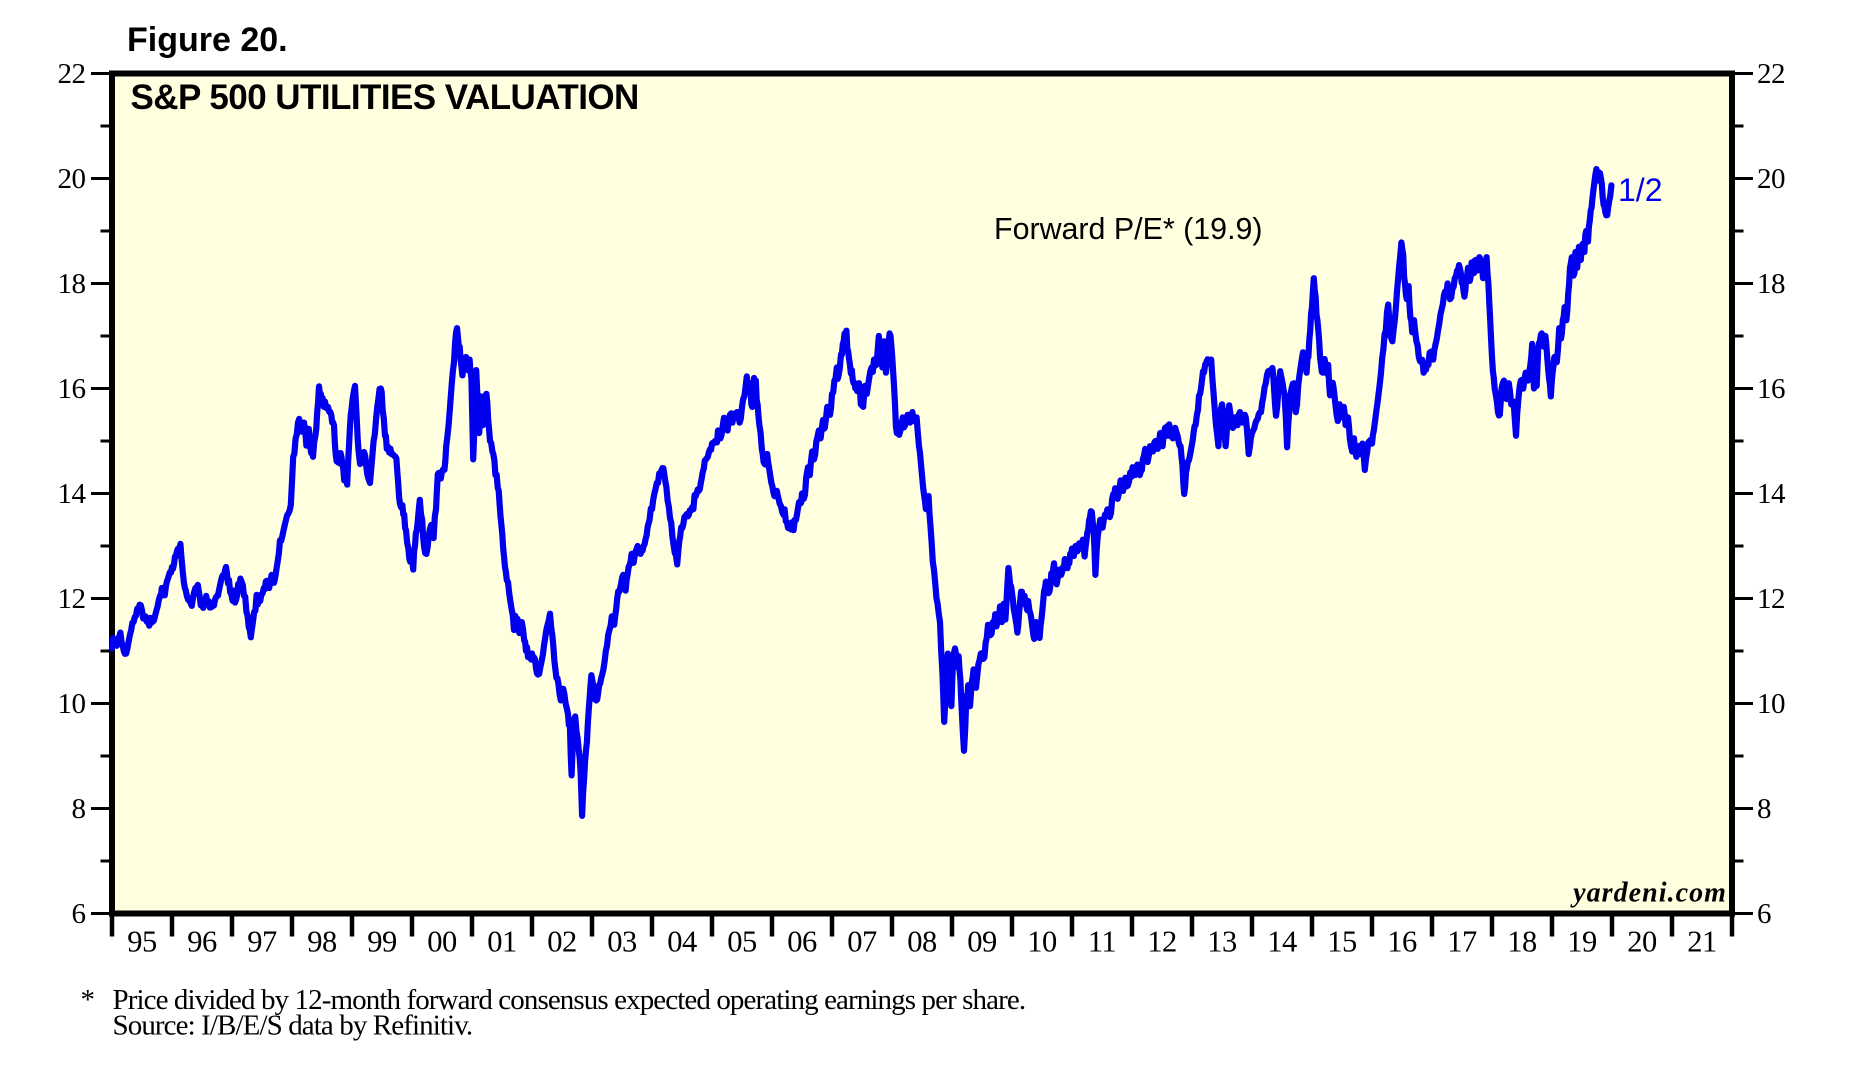 The height and width of the screenshot is (1079, 1871). What do you see at coordinates (742, 942) in the screenshot?
I see `svg-text: 05` at bounding box center [742, 942].